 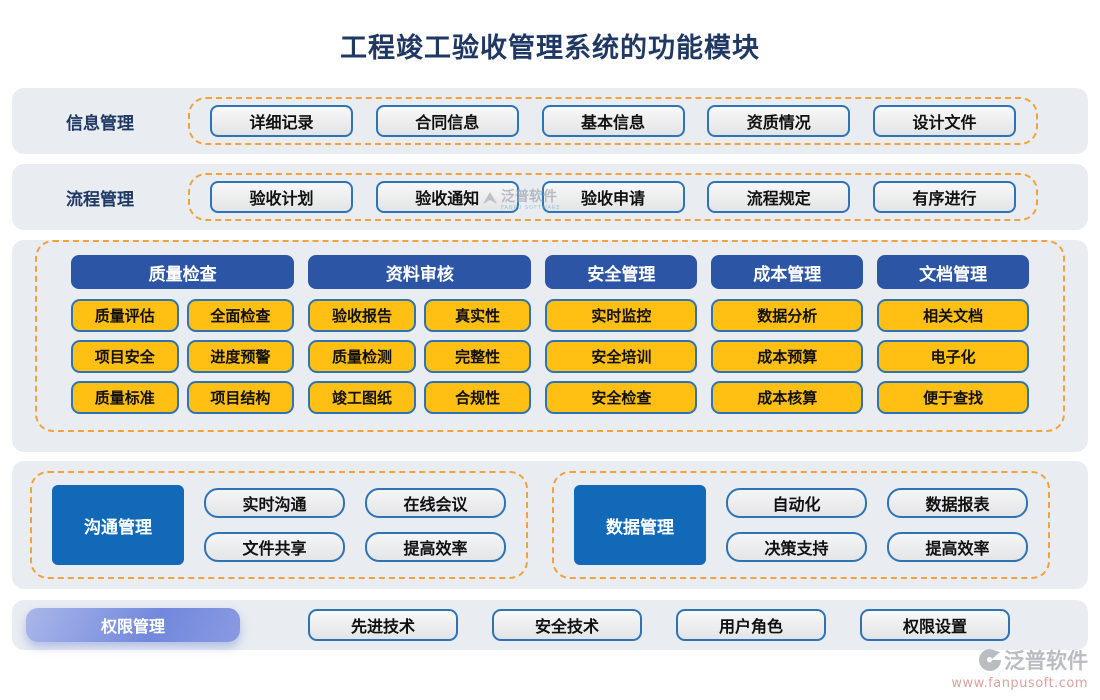 I want to click on module-items: 相关文档 电子化 便于查找, so click(x=953, y=356).